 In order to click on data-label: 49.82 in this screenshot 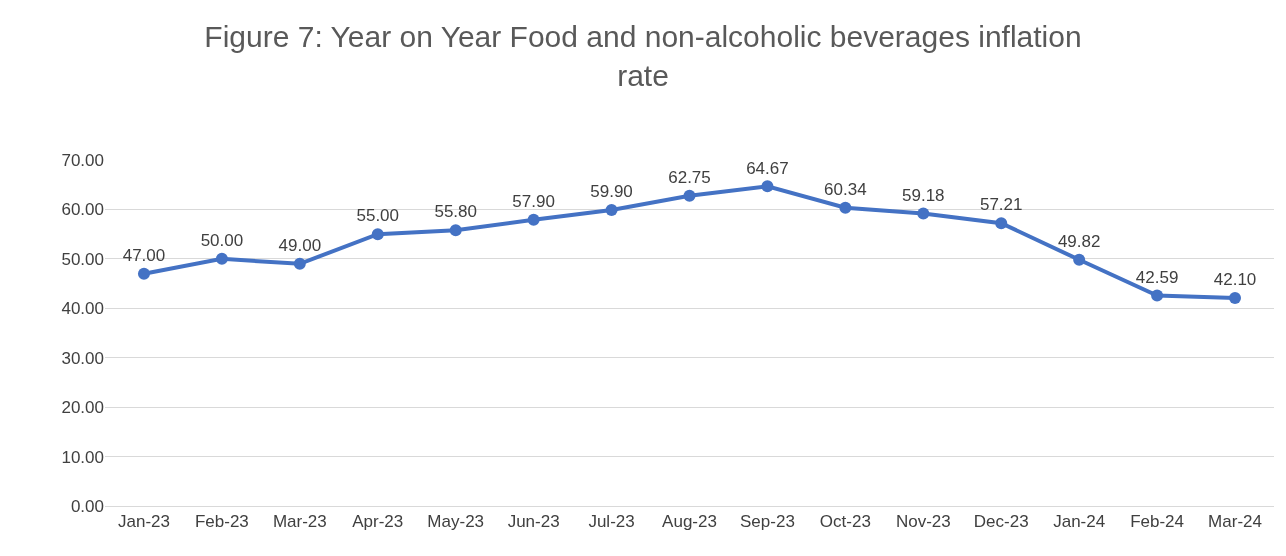, I will do `click(1079, 241)`.